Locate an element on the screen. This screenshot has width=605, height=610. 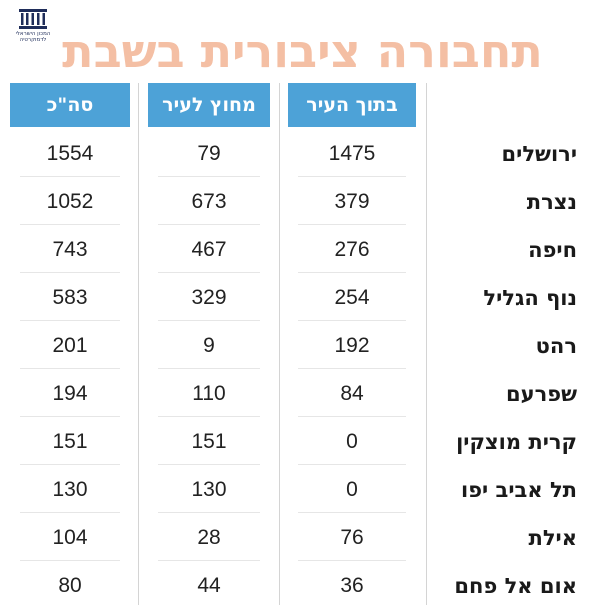
cell-outside: 673 is located at coordinates (209, 201).